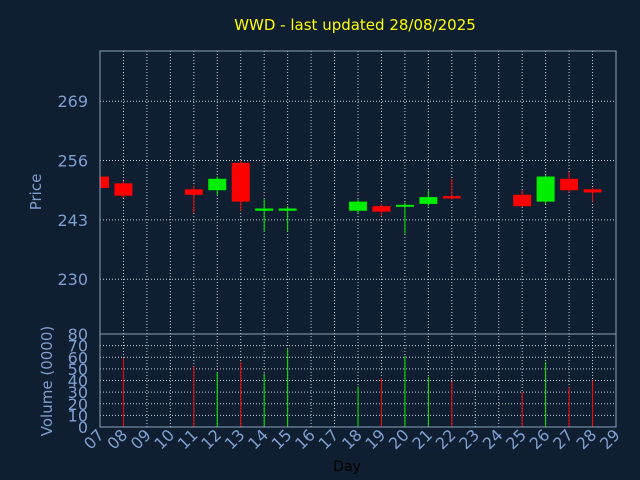 Image resolution: width=640 pixels, height=480 pixels. Describe the element at coordinates (72, 101) in the screenshot. I see `price-tick-label: 269` at that location.